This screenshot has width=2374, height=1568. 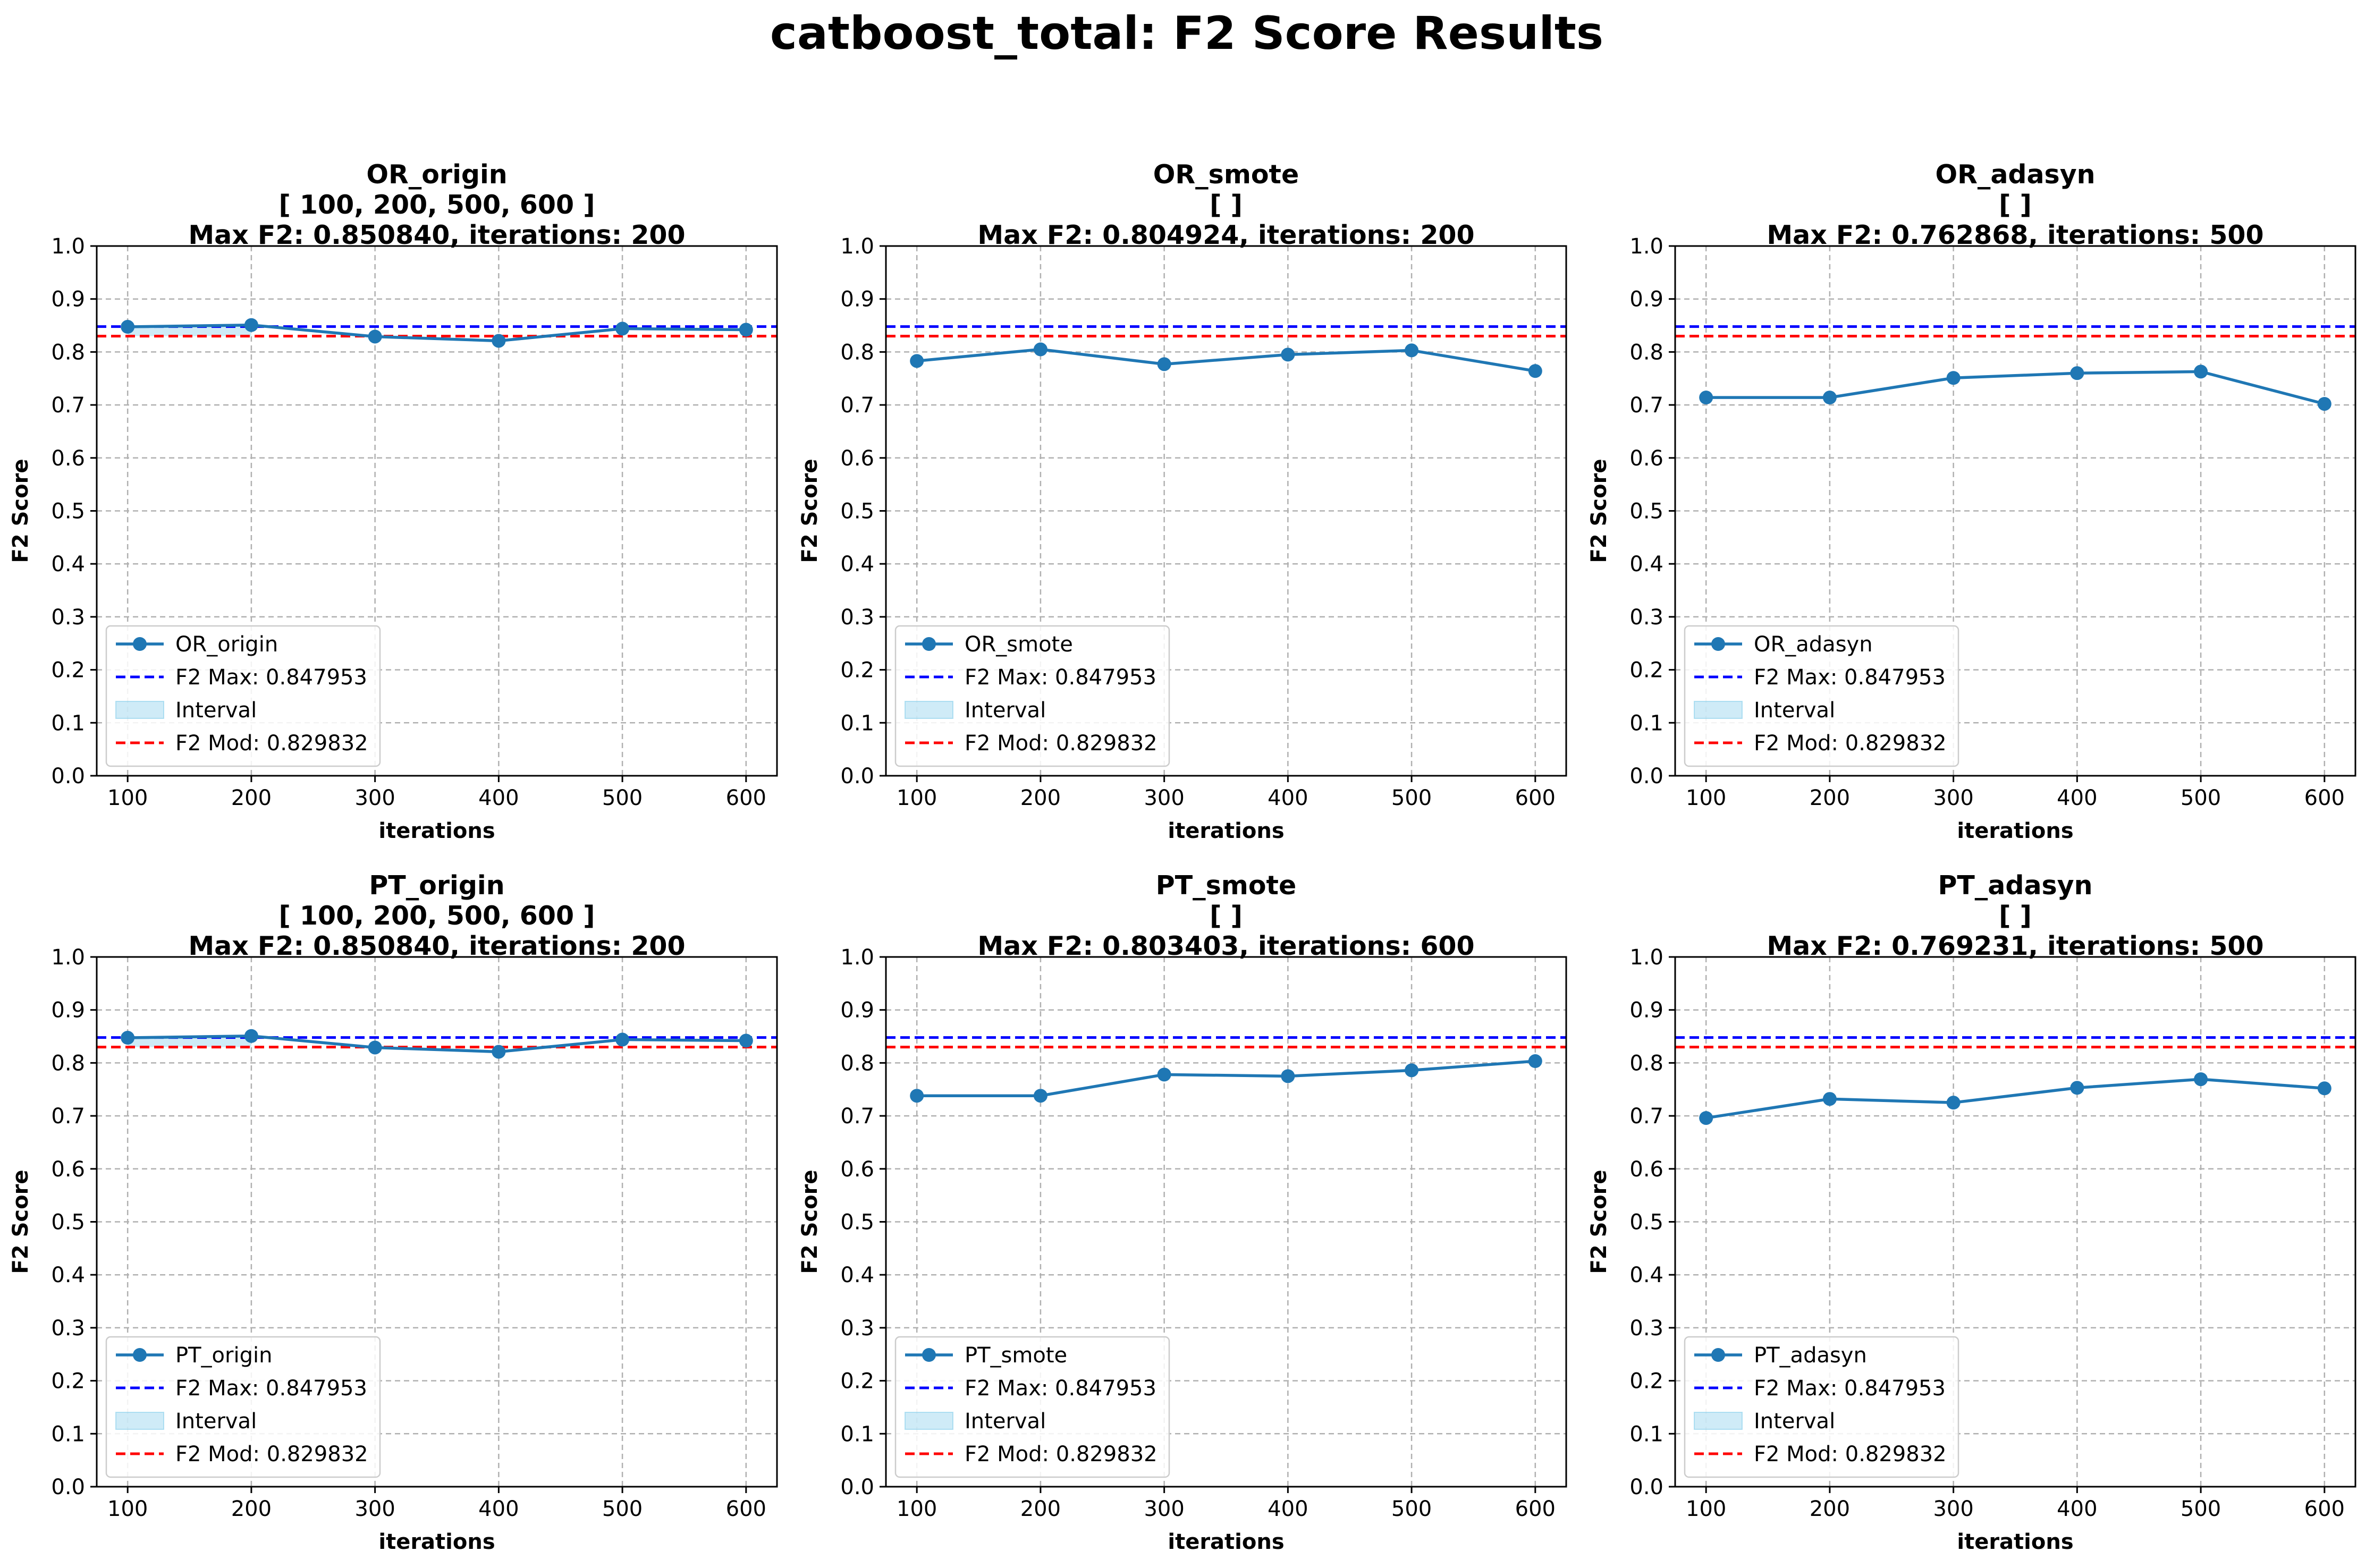 I want to click on panel-title-line: Max F2: 0.762868, iterations: 500, so click(x=2015, y=235).